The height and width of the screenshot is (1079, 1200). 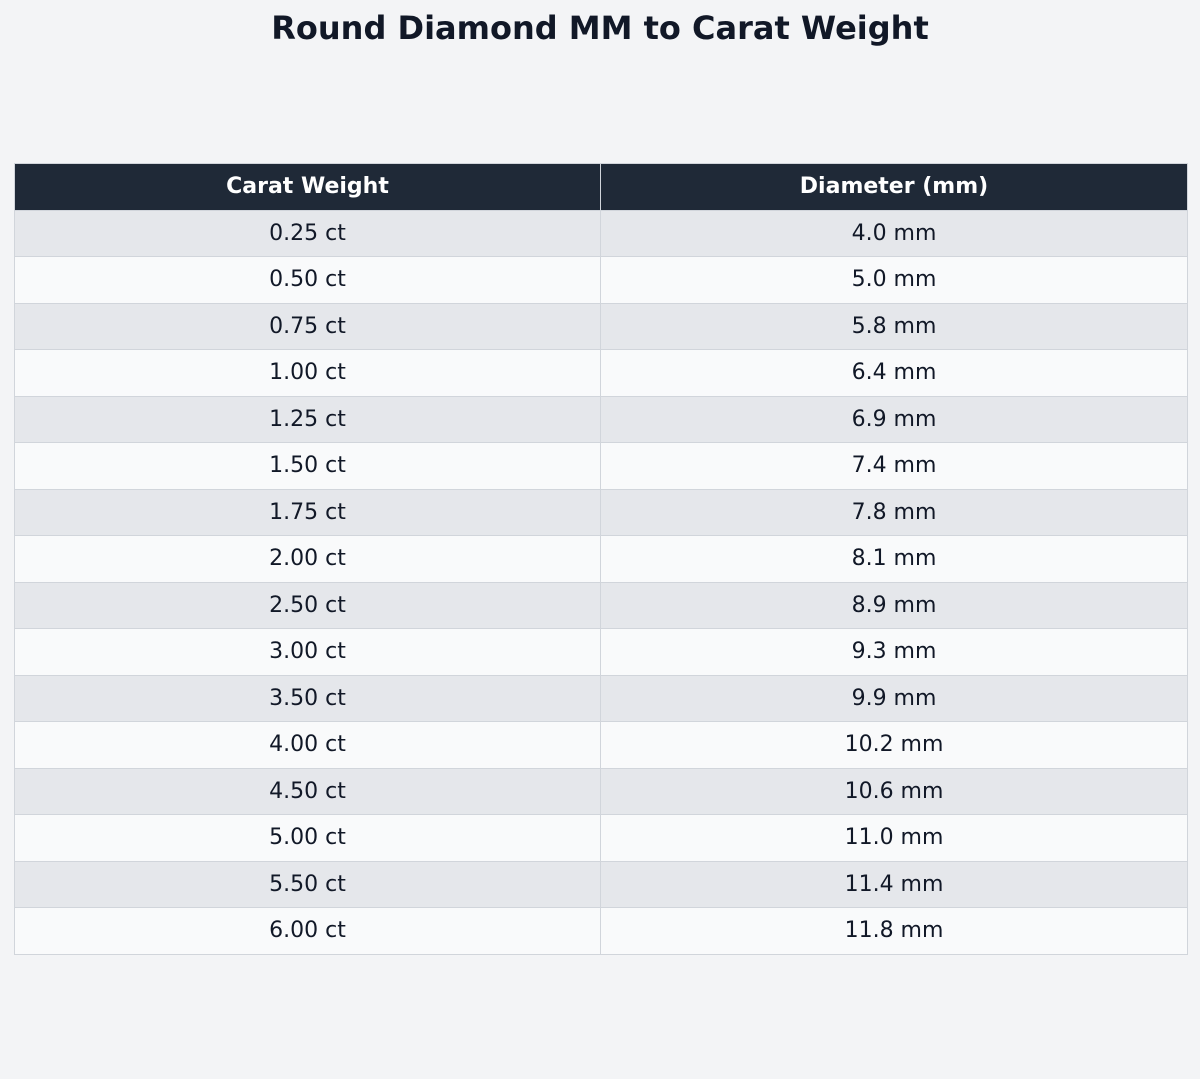 What do you see at coordinates (307, 233) in the screenshot?
I see `carat-weight-cell: 0.25 ct` at bounding box center [307, 233].